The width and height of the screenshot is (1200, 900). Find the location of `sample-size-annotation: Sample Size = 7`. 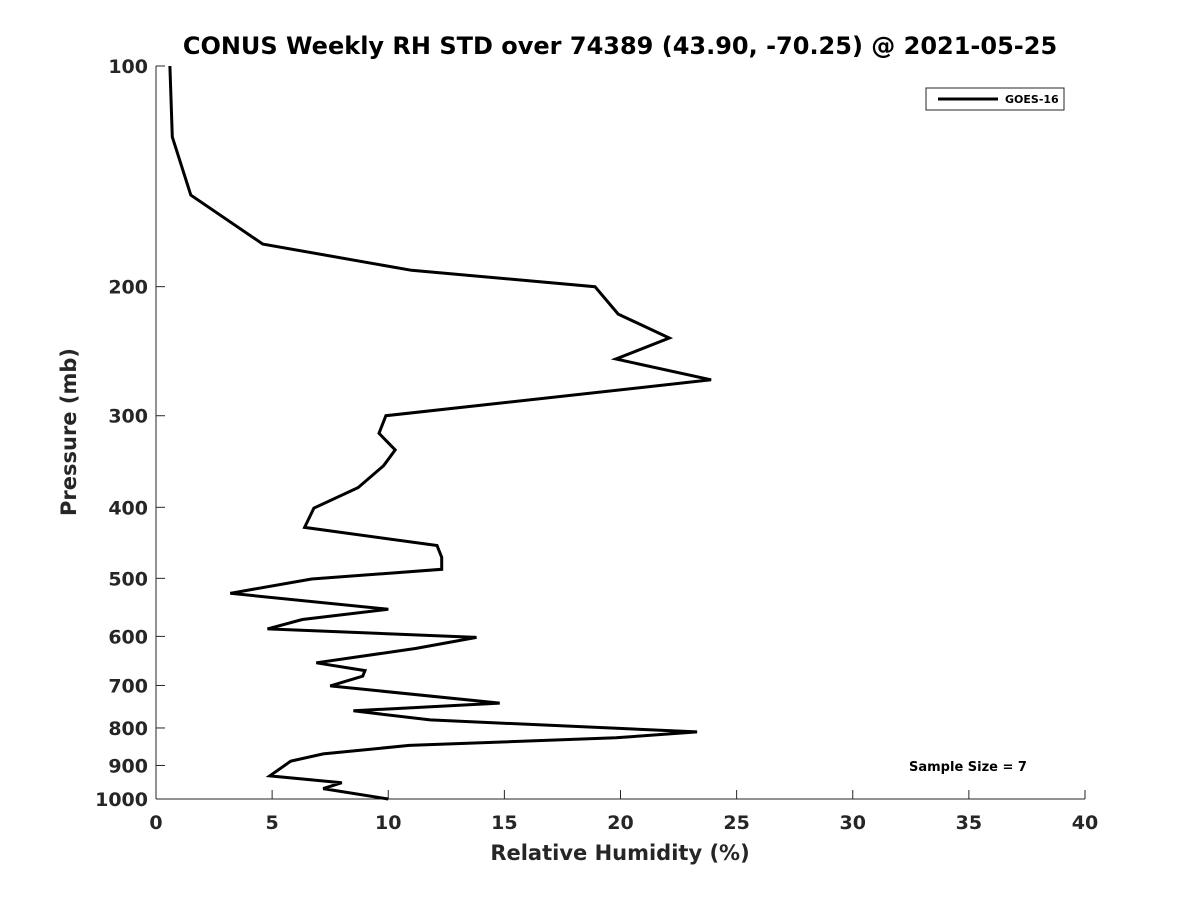

sample-size-annotation: Sample Size = 7 is located at coordinates (968, 767).